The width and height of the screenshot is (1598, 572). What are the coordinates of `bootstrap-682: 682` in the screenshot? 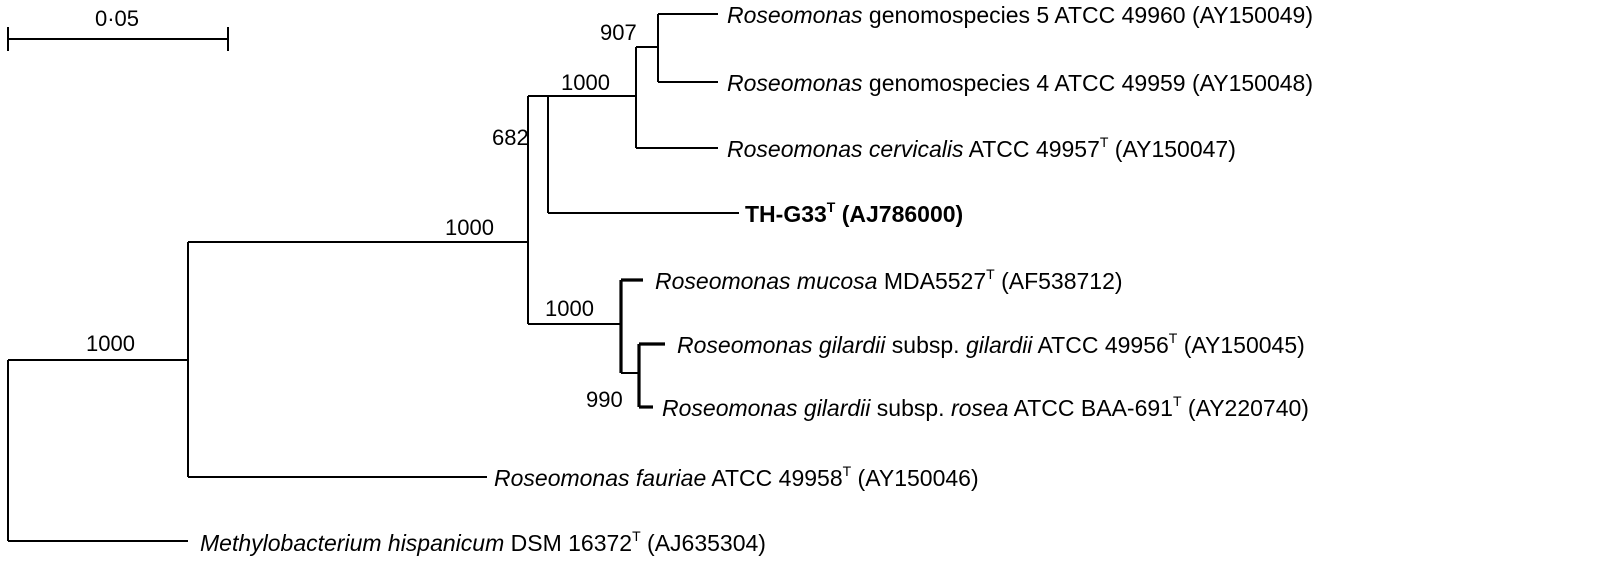 It's located at (510, 137).